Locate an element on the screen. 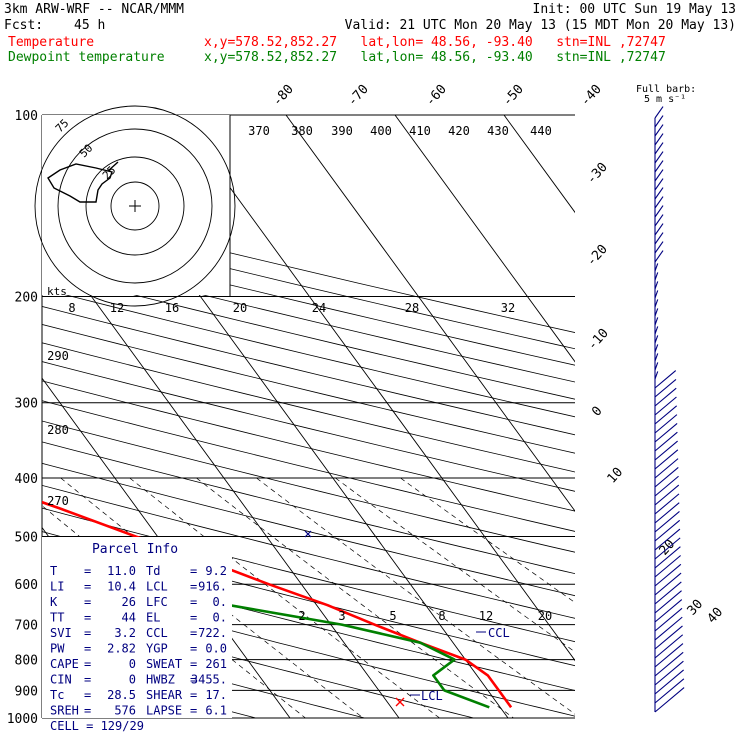  isotherm-label: 0 is located at coordinates (597, 412).